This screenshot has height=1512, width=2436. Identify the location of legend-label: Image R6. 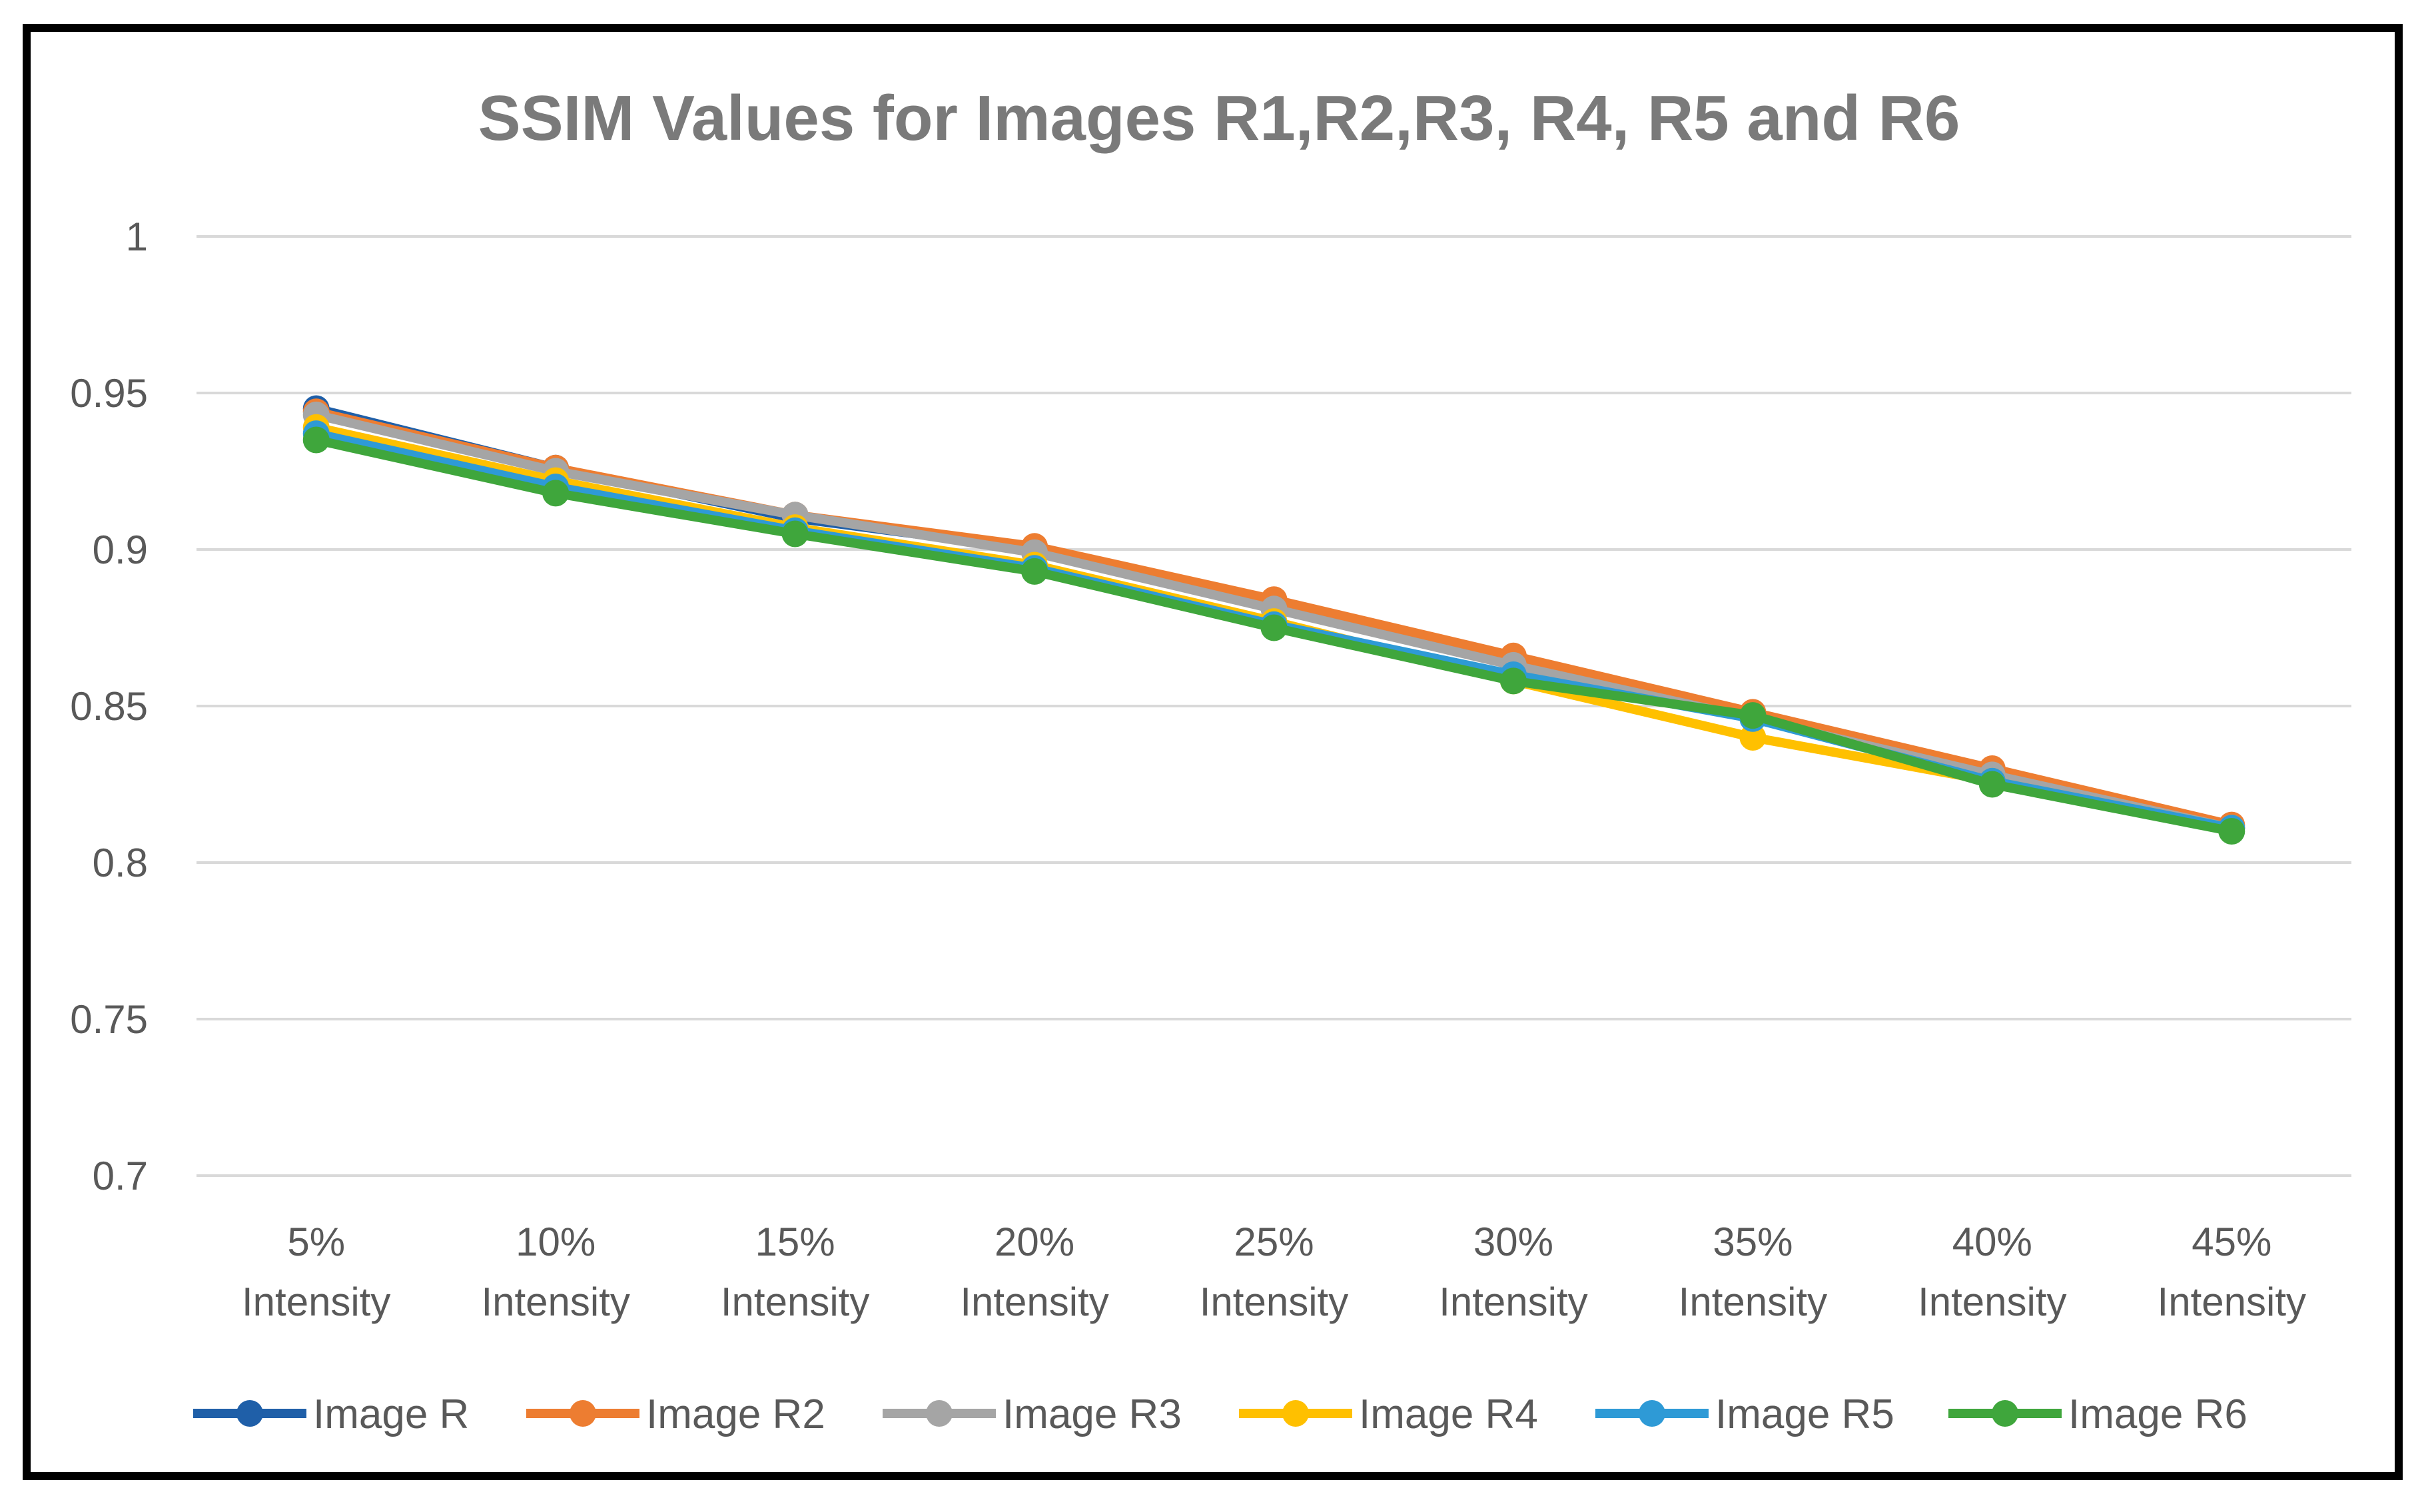
(2157, 1414).